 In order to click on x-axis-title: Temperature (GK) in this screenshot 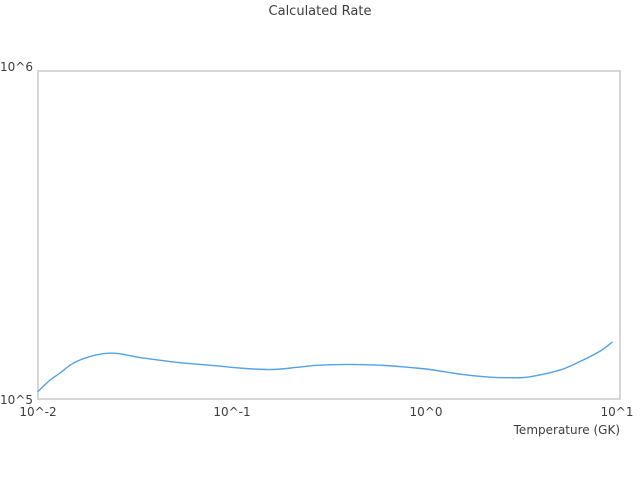, I will do `click(566, 430)`.